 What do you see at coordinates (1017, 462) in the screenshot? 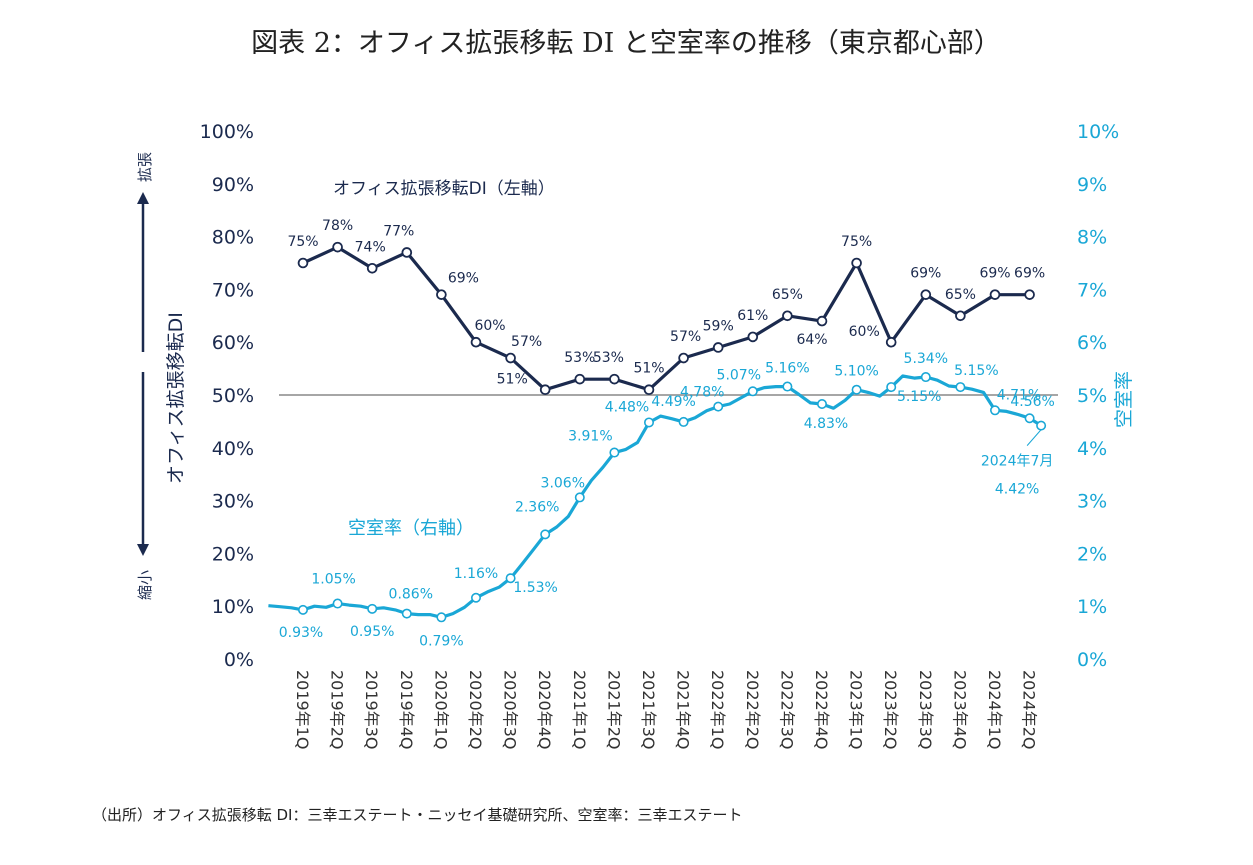
I see `callout-date-label: 2024年7月` at bounding box center [1017, 462].